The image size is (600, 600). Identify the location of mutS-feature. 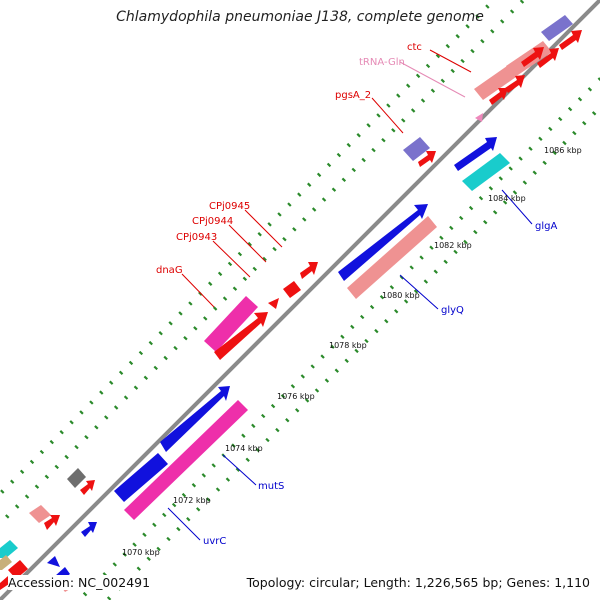
(186, 460).